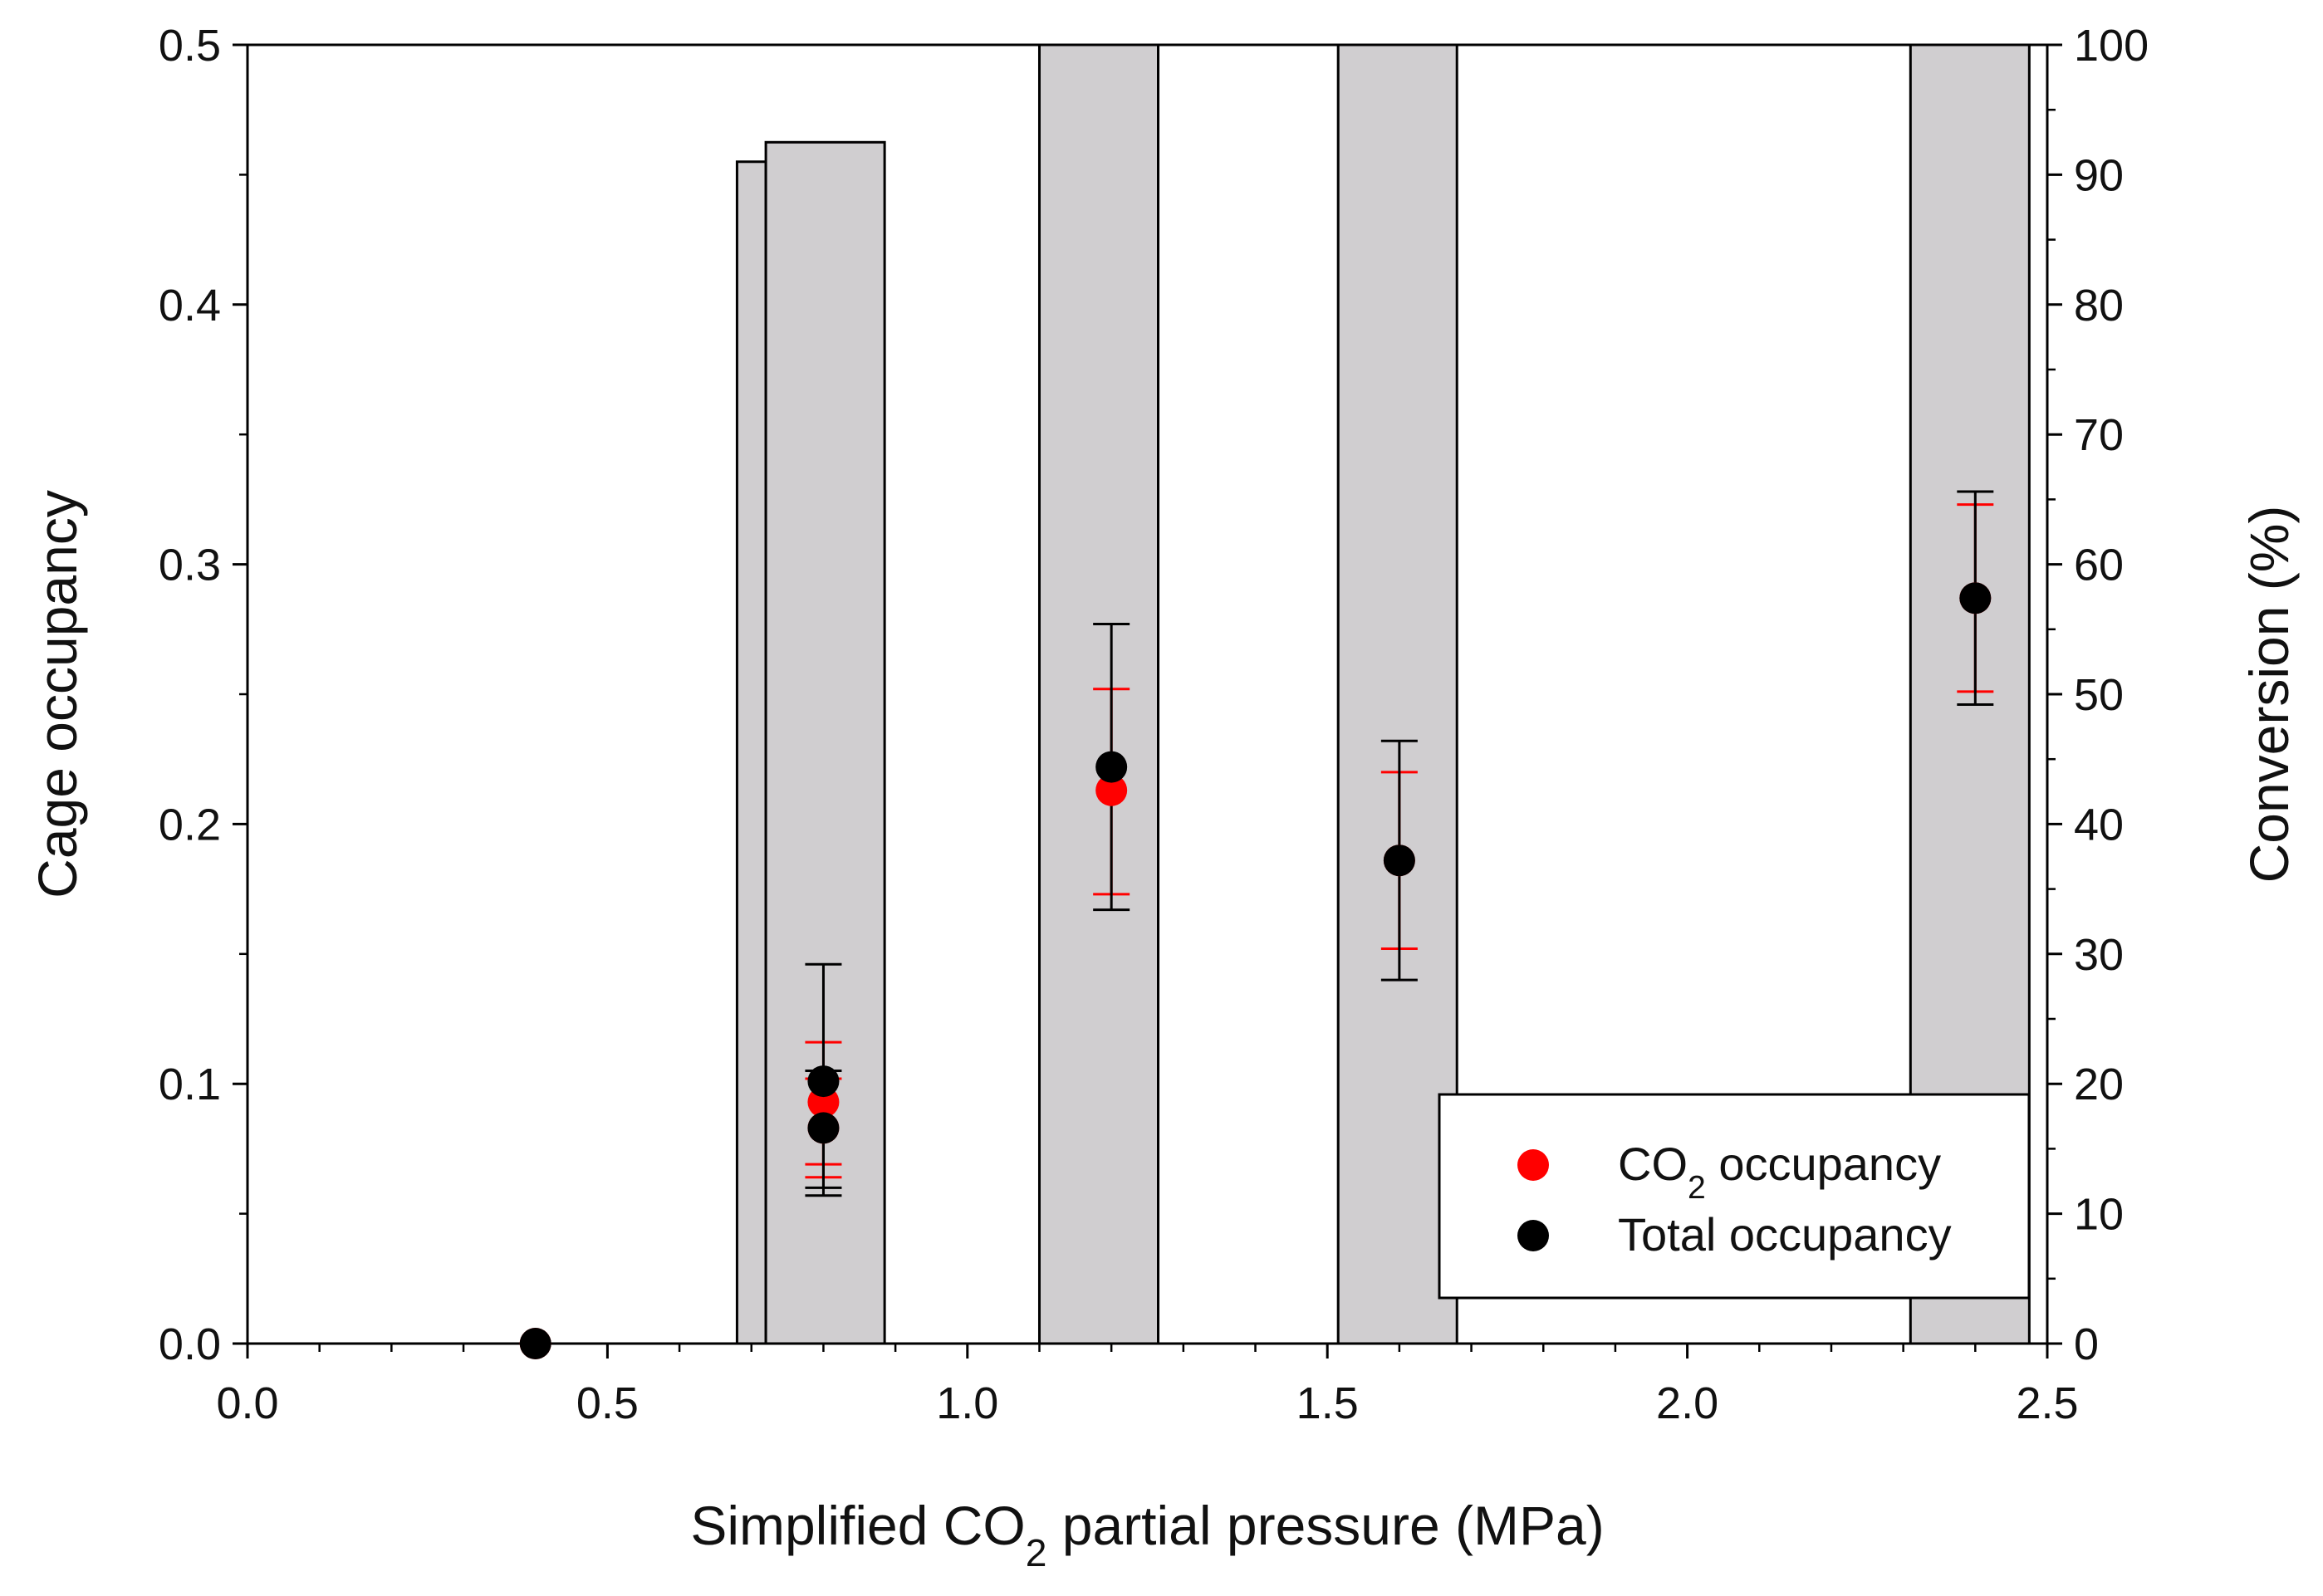 Image resolution: width=2323 pixels, height=1596 pixels. I want to click on y-left-axis-title: Cage occupancy, so click(57, 694).